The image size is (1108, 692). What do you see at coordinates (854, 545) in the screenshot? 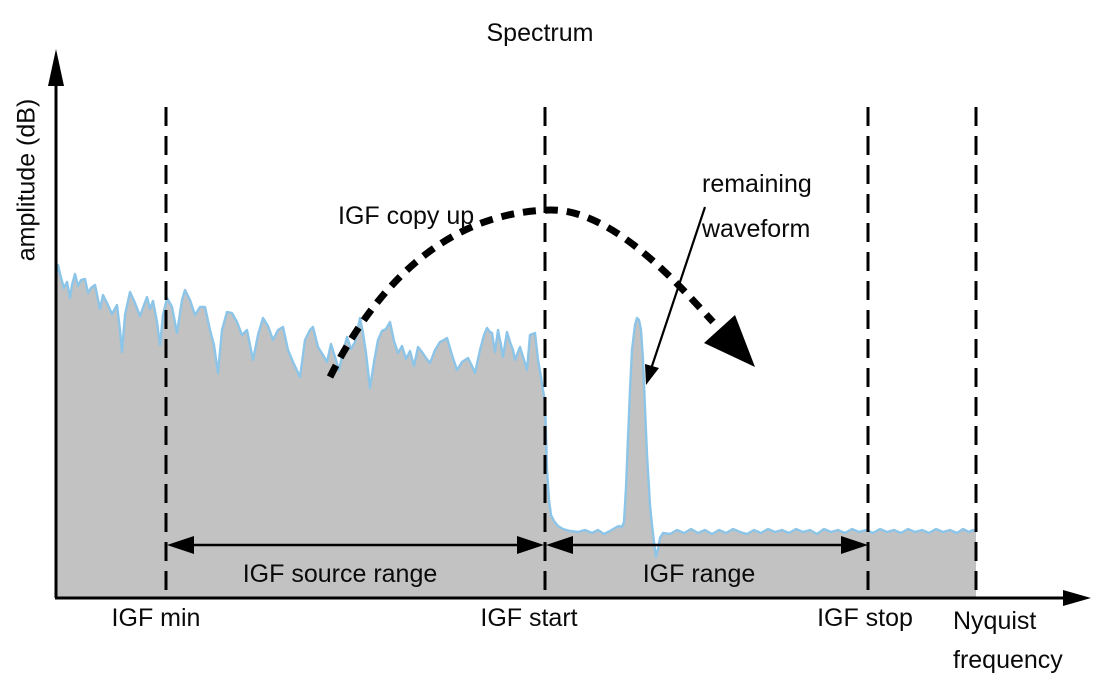
I see `igf-range-arrow-right-arrowhead` at bounding box center [854, 545].